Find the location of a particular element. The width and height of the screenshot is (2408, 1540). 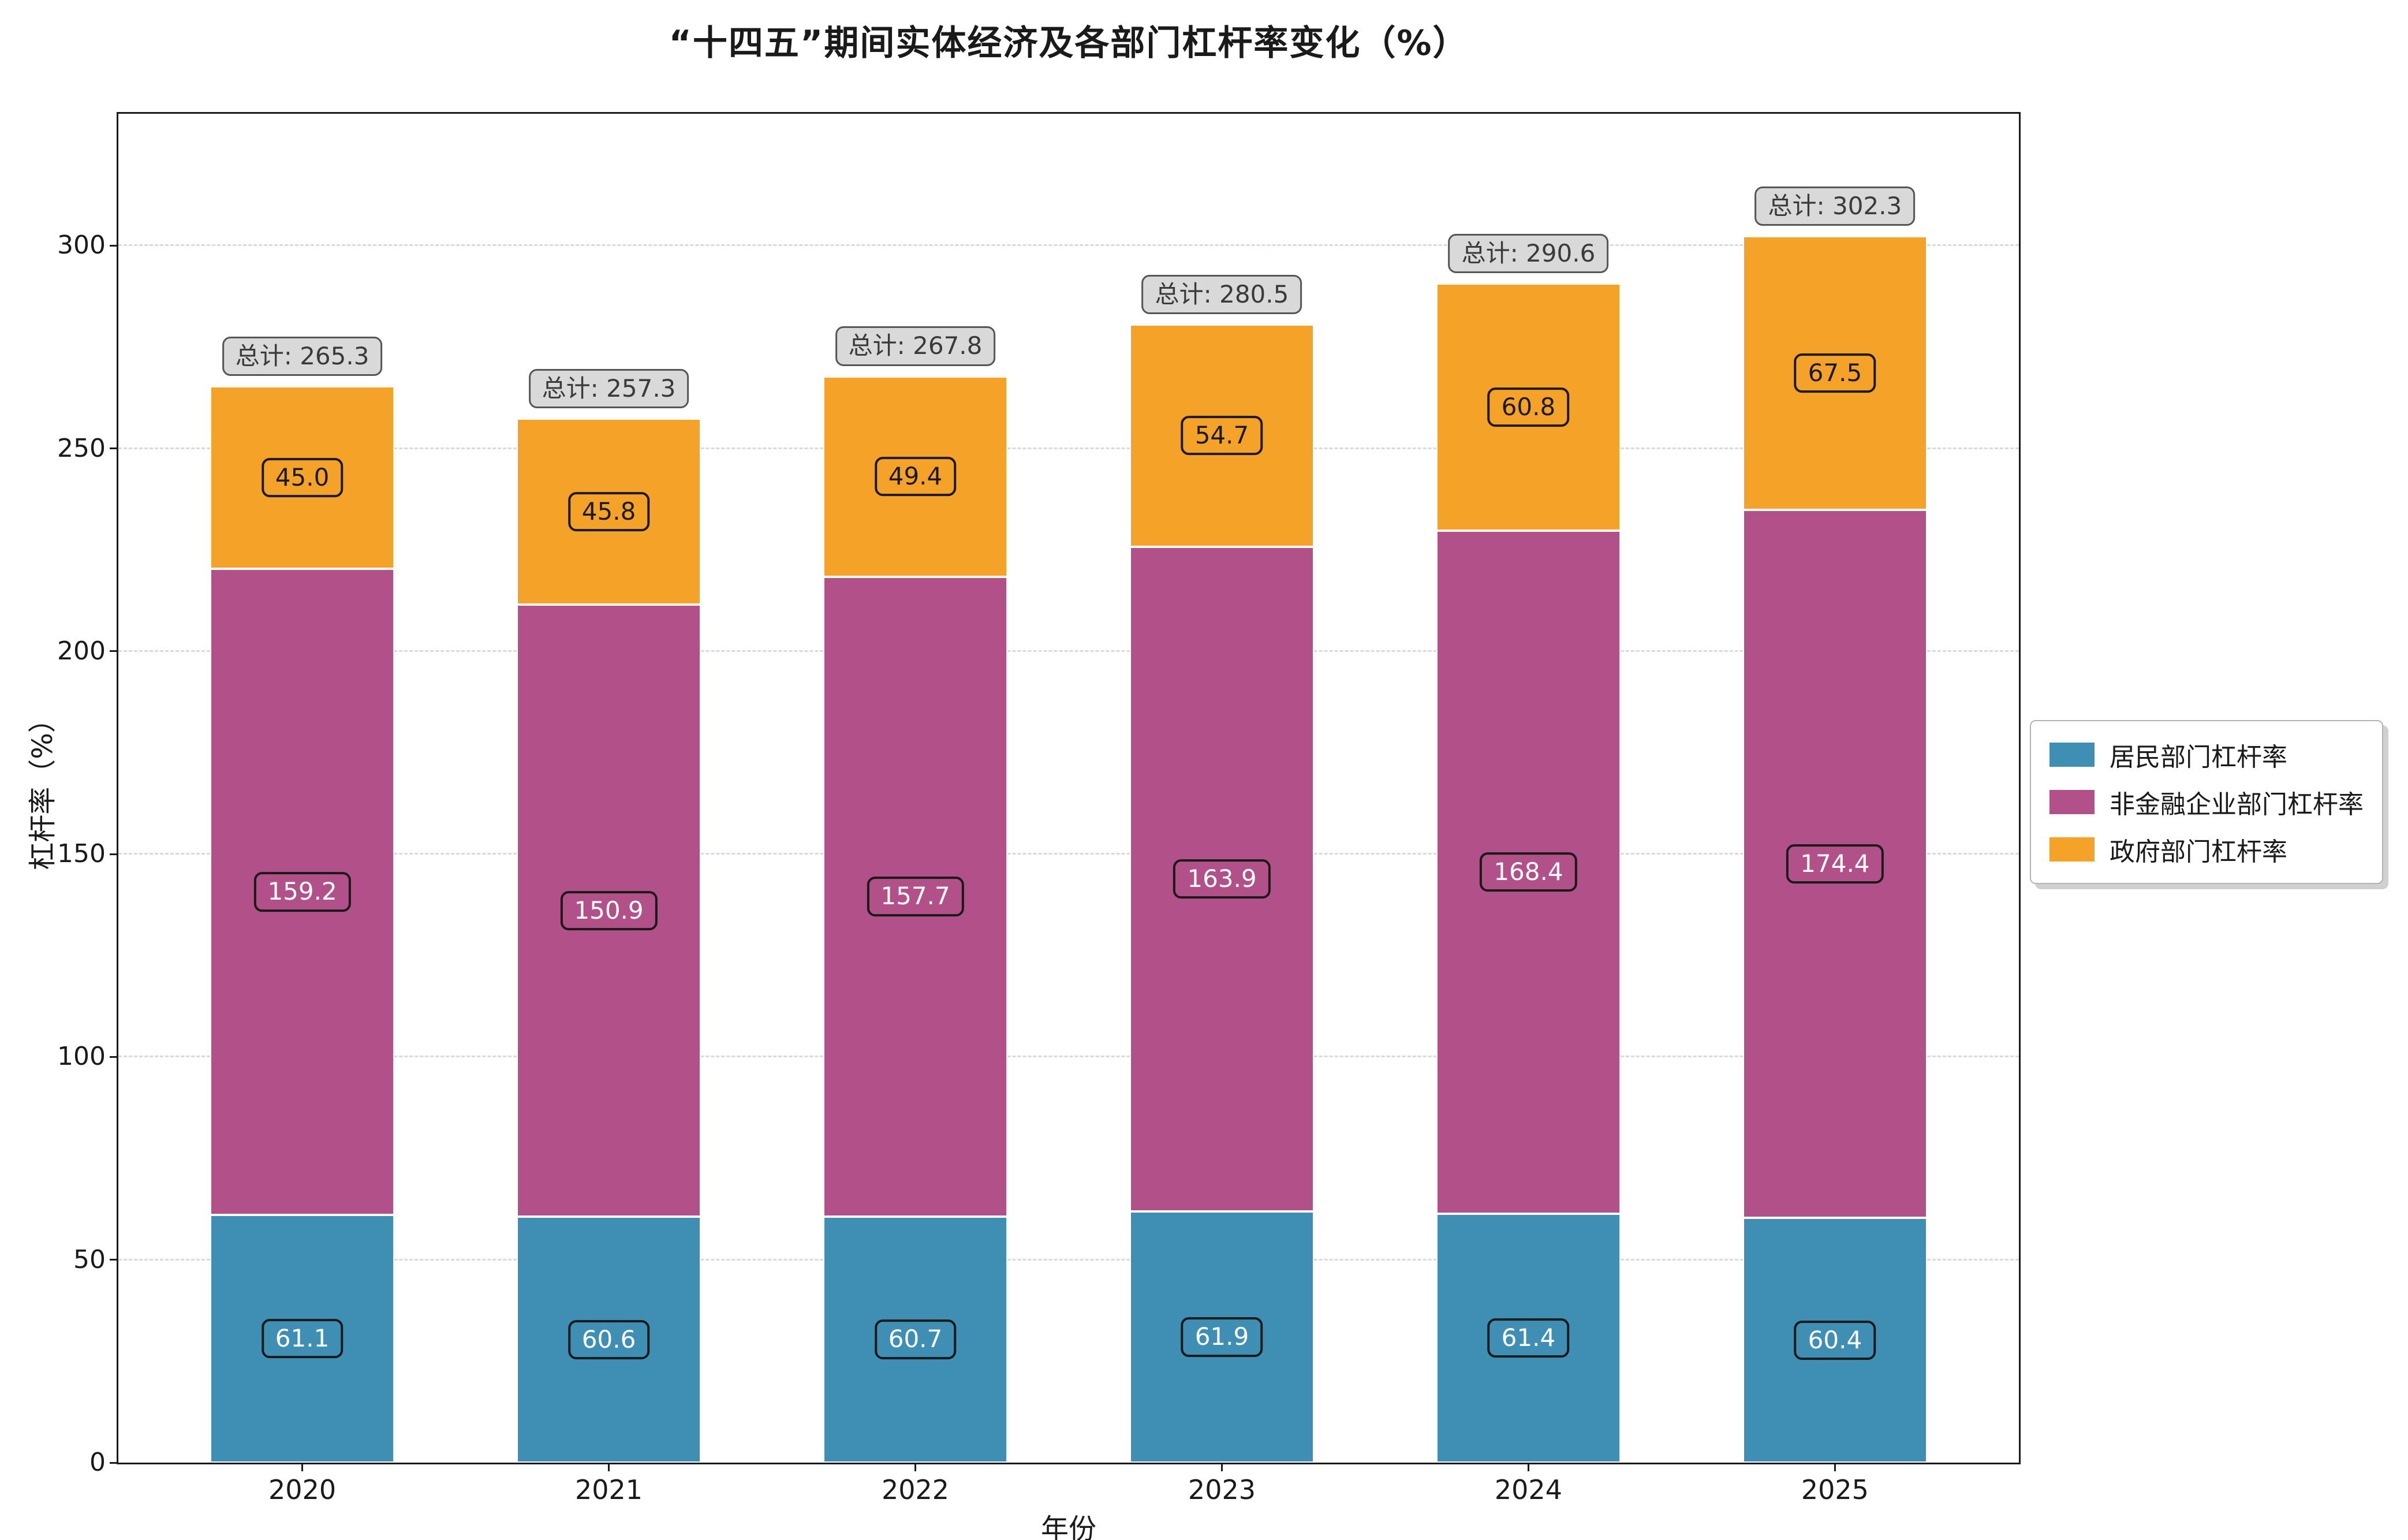

segment-value-label: 61.4 is located at coordinates (1528, 1338).